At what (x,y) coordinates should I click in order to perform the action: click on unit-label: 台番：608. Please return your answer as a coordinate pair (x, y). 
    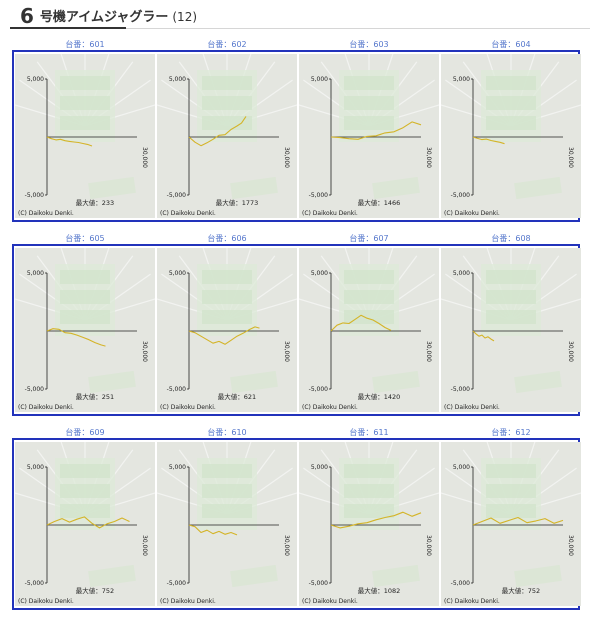
    Looking at the image, I should click on (511, 238).